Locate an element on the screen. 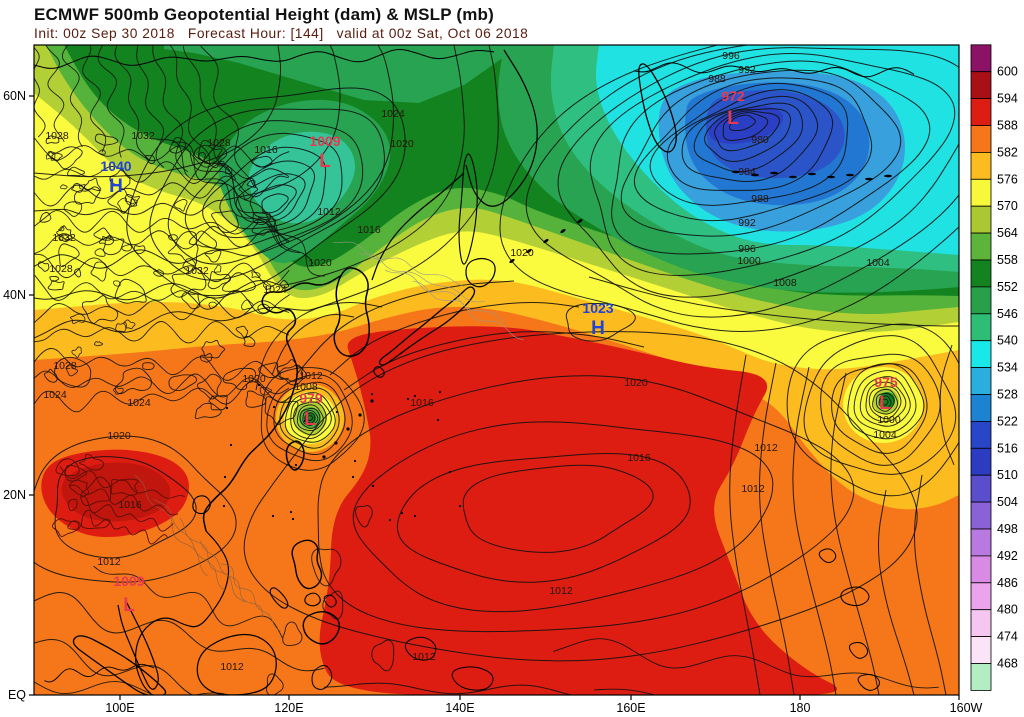 This screenshot has height=717, width=1024. svg-text: 20N is located at coordinates (14, 495).